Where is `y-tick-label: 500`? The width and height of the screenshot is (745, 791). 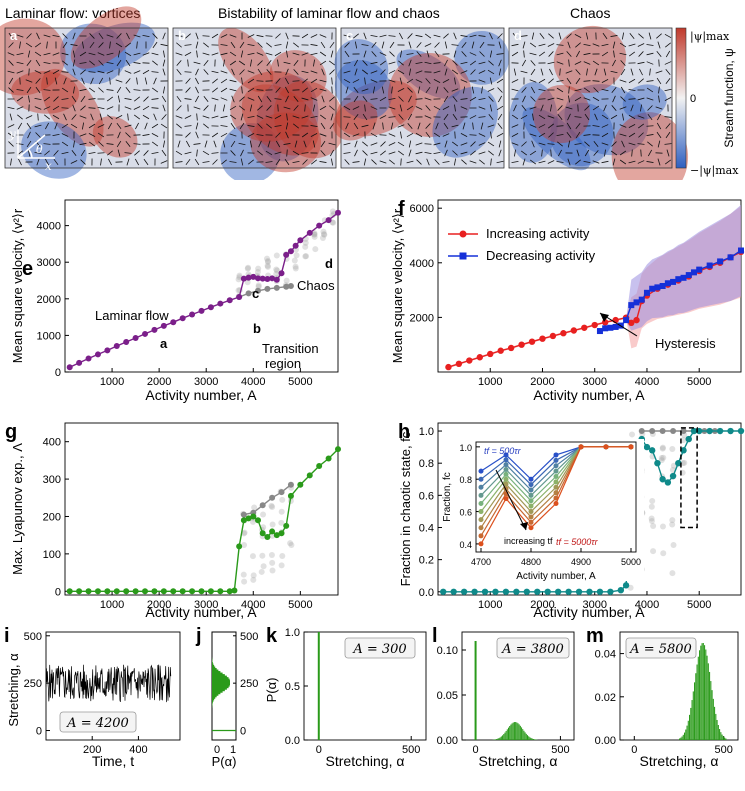 y-tick-label: 500 is located at coordinates (249, 637).